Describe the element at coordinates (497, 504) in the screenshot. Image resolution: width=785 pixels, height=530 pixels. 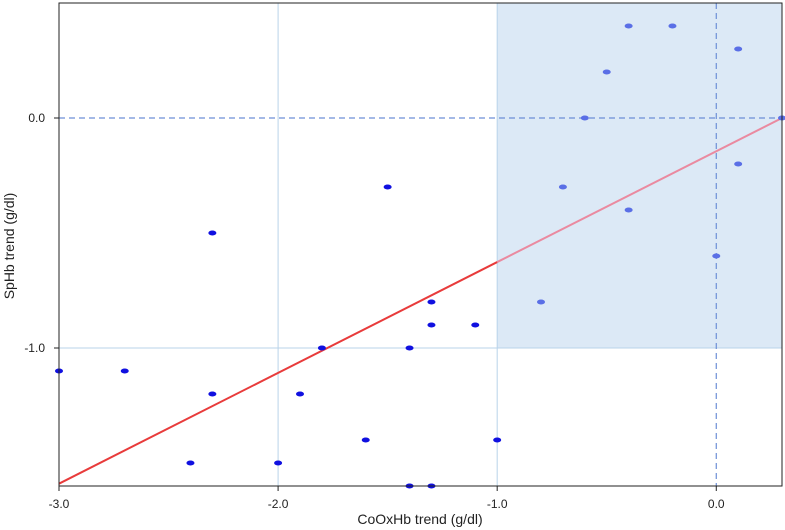
I see `x-tick-label: -1.0` at that location.